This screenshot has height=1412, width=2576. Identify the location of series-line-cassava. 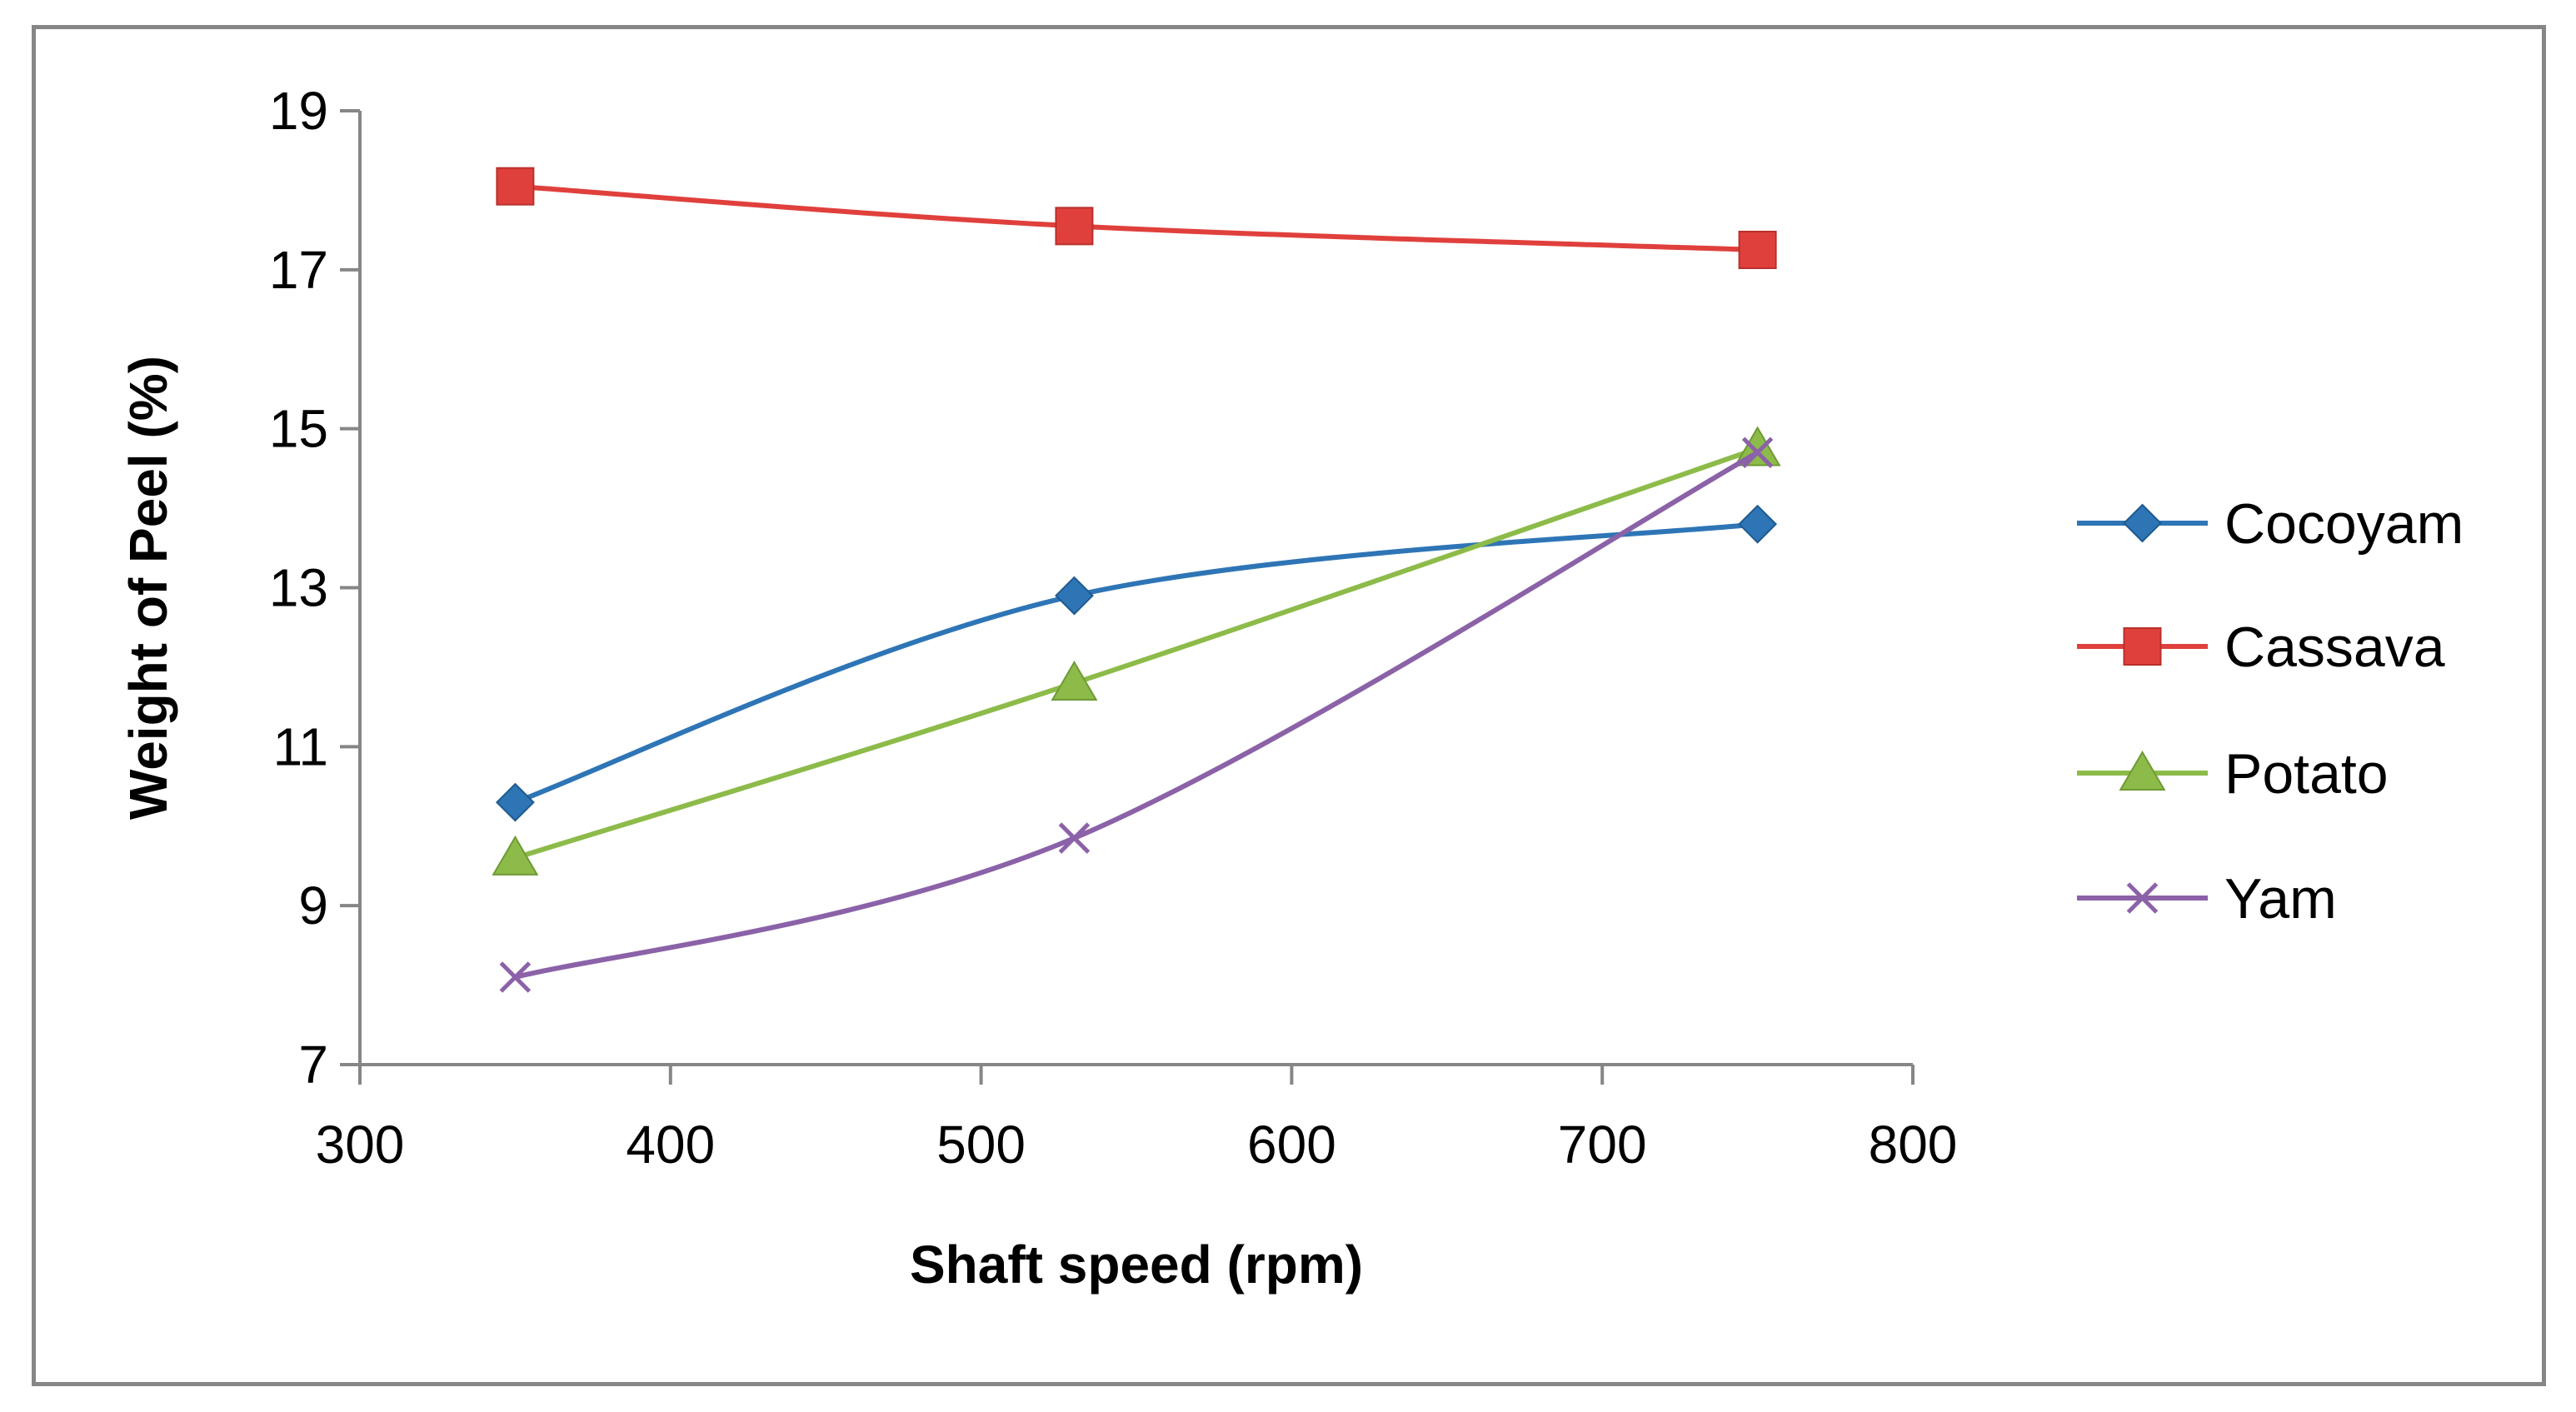
(1136, 218).